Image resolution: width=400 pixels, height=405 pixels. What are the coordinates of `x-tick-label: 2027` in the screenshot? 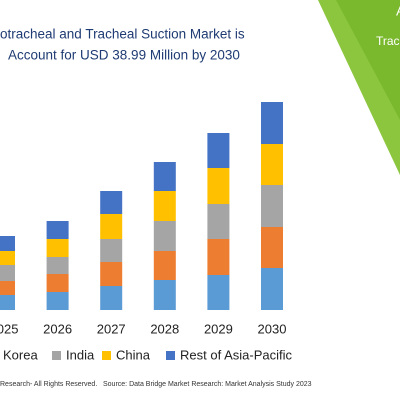 It's located at (111, 328).